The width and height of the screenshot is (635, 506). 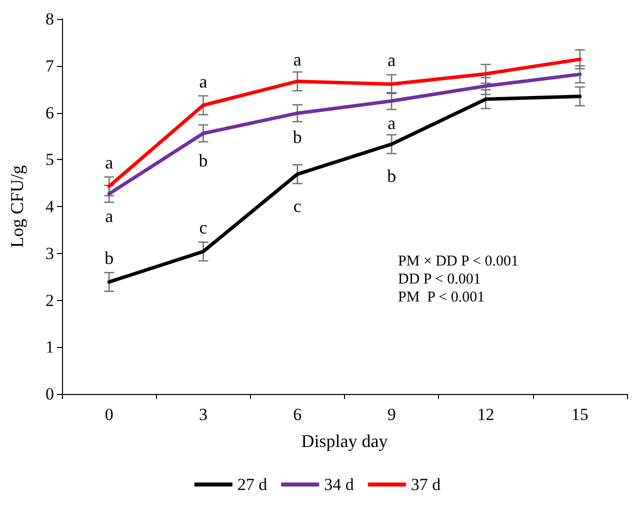 What do you see at coordinates (50, 300) in the screenshot?
I see `y-tick-label: 2` at bounding box center [50, 300].